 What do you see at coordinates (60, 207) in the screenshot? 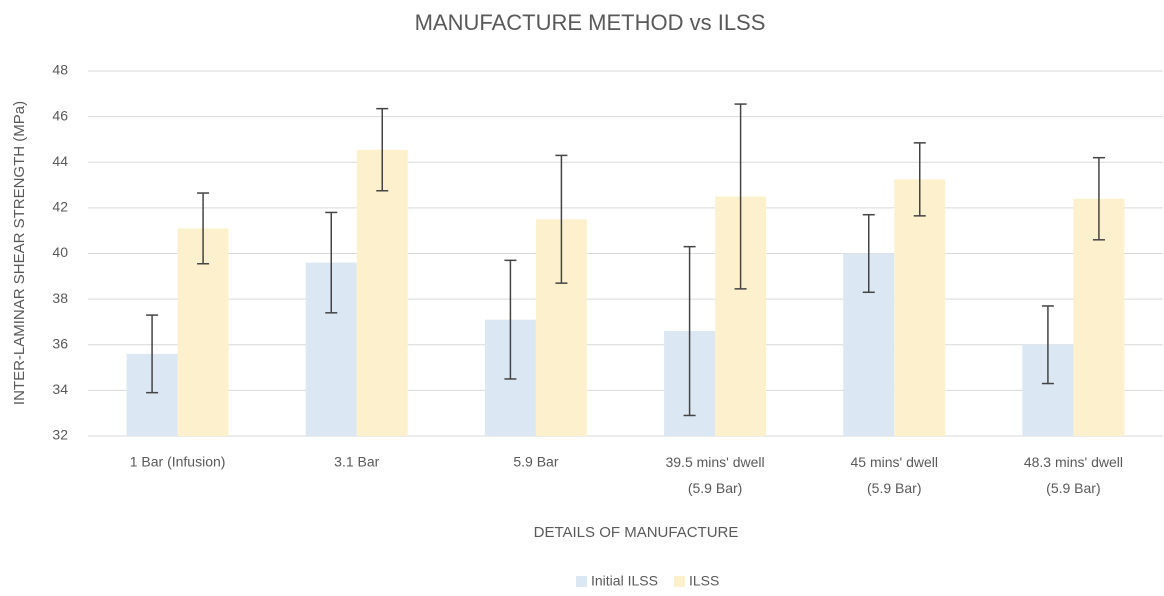
I see `y-tick-label: 42` at bounding box center [60, 207].